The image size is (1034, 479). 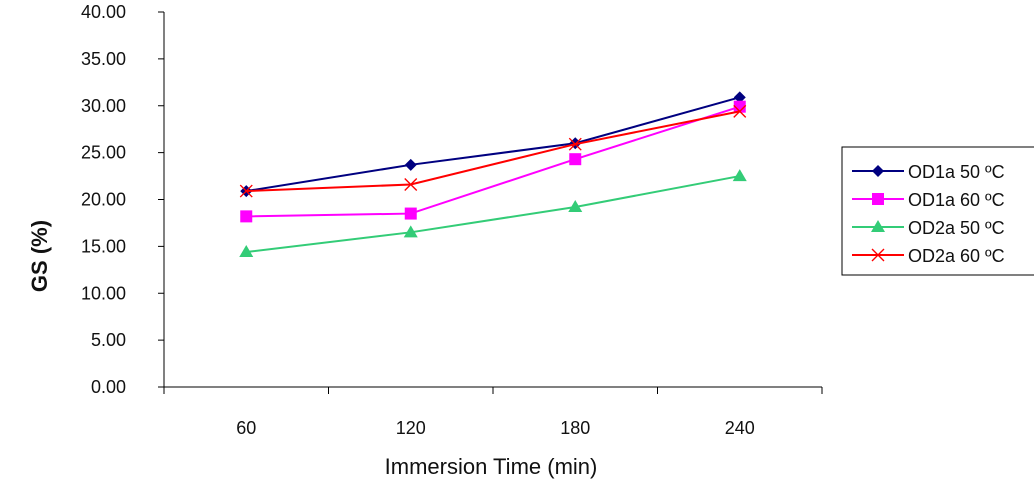 What do you see at coordinates (103, 293) in the screenshot?
I see `y-tick-label: 10.00` at bounding box center [103, 293].